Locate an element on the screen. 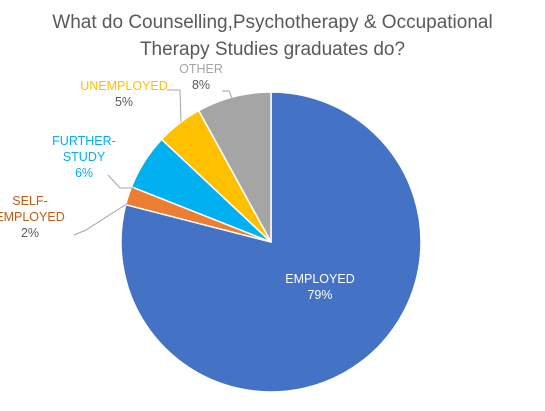 The height and width of the screenshot is (411, 545). data-label-category-line: STUDY is located at coordinates (84, 157).